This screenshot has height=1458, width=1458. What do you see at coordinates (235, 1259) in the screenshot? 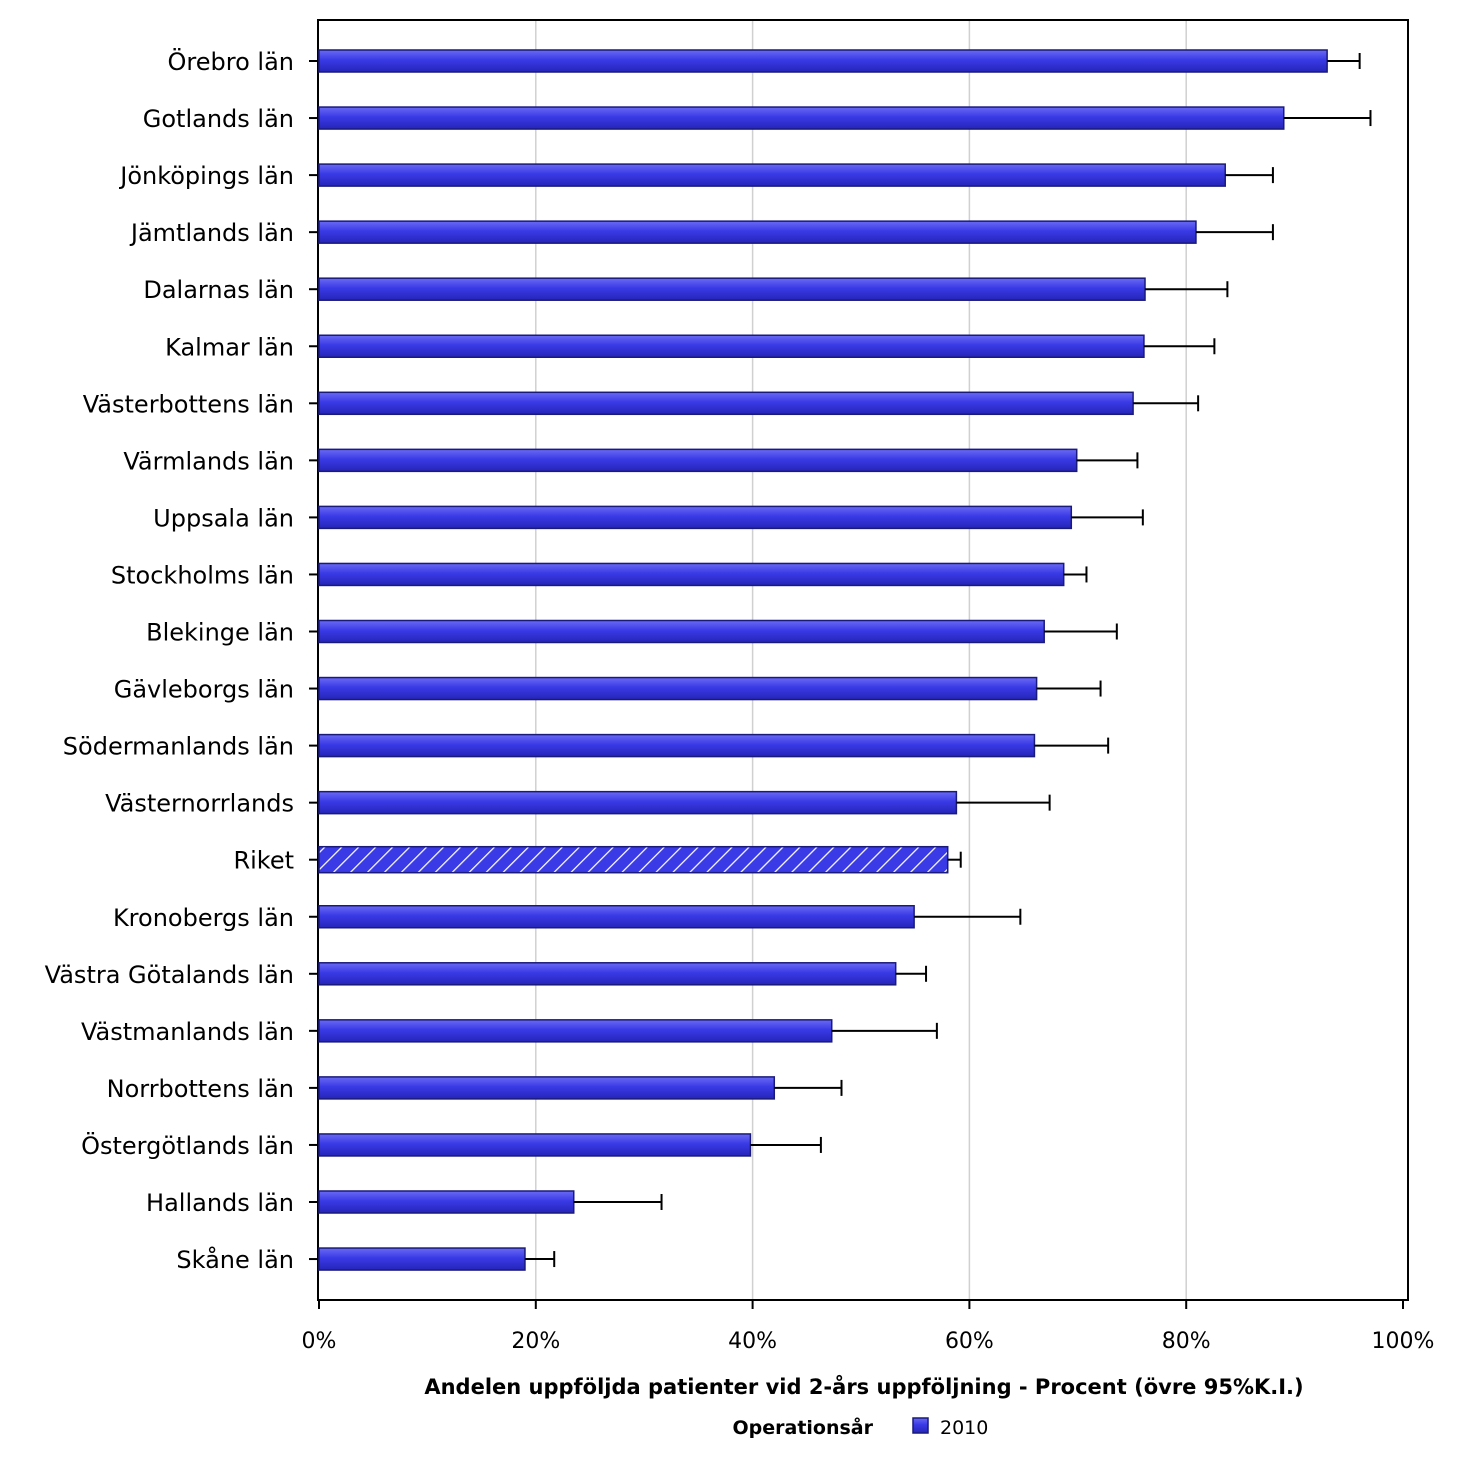
I see `category-label: Skåne län` at bounding box center [235, 1259].